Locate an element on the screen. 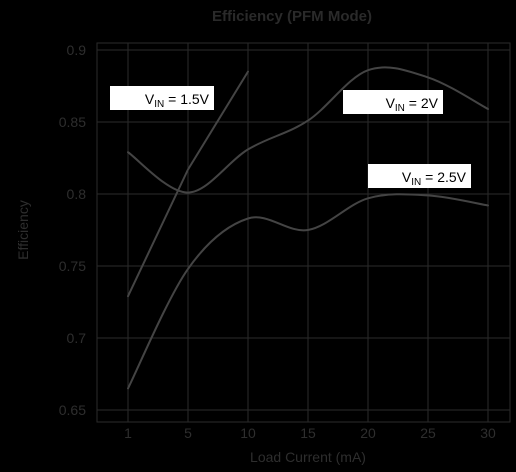 This screenshot has height=472, width=516. x-tick-label: 1 is located at coordinates (128, 433).